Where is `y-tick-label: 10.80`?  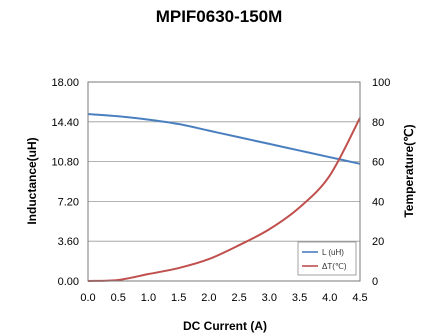 y-tick-label: 10.80 is located at coordinates (65, 163).